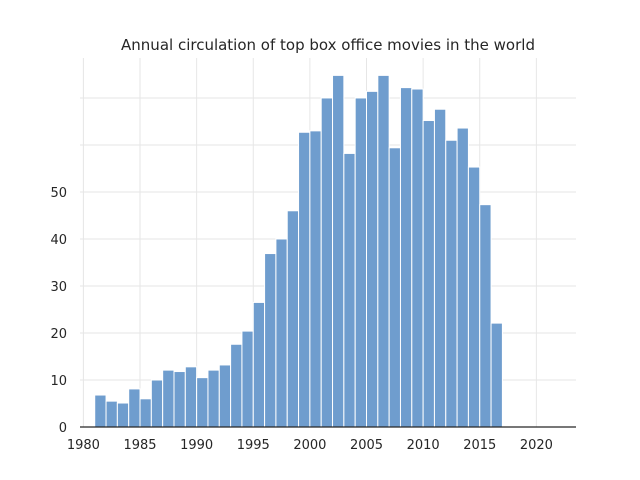 The image size is (640, 480). I want to click on y-tick-label: 40, so click(58, 240).